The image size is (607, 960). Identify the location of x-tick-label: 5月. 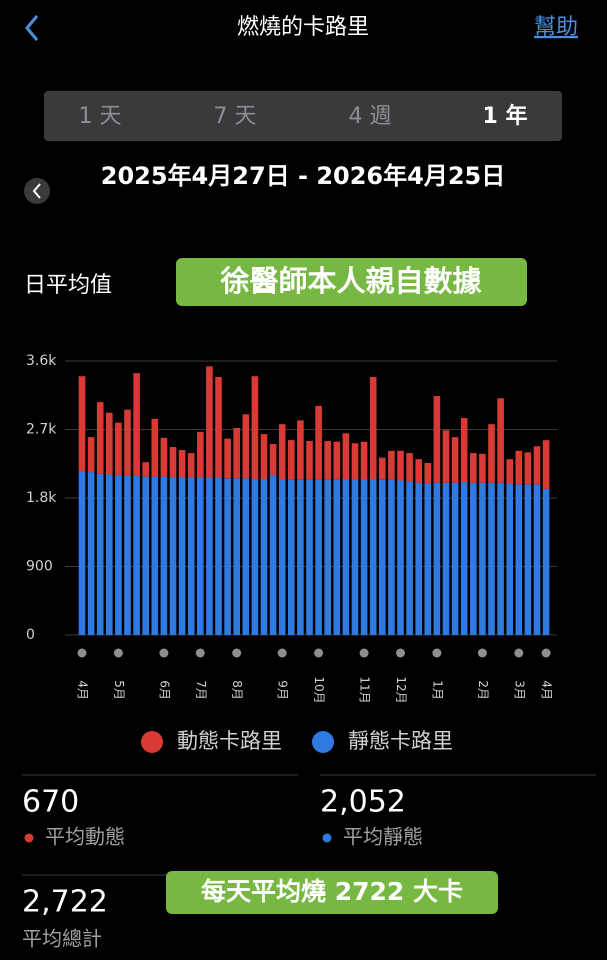
(119, 690).